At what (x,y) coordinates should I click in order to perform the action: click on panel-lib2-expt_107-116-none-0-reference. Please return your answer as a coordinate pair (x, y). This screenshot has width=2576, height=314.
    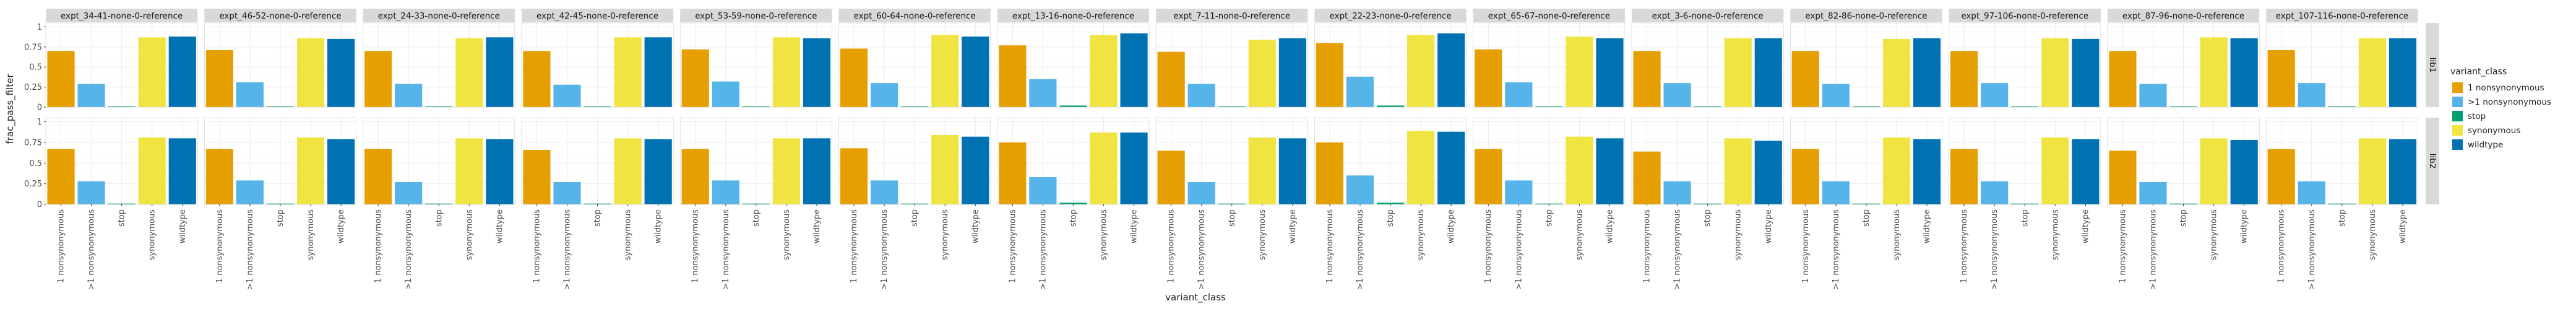
    Looking at the image, I should click on (2341, 161).